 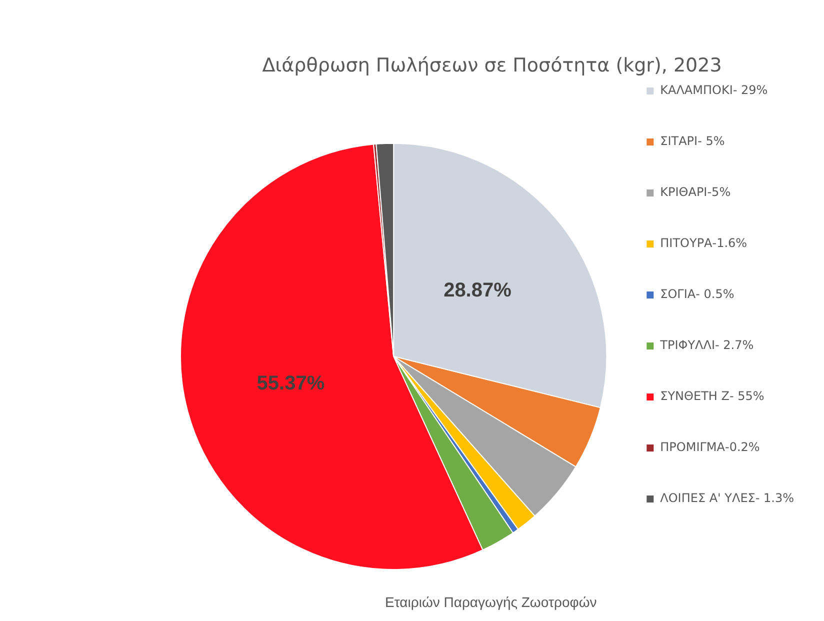 What do you see at coordinates (710, 447) in the screenshot?
I see `legend-label: ΠΡΟΜΙΓΜΑ-0.2%` at bounding box center [710, 447].